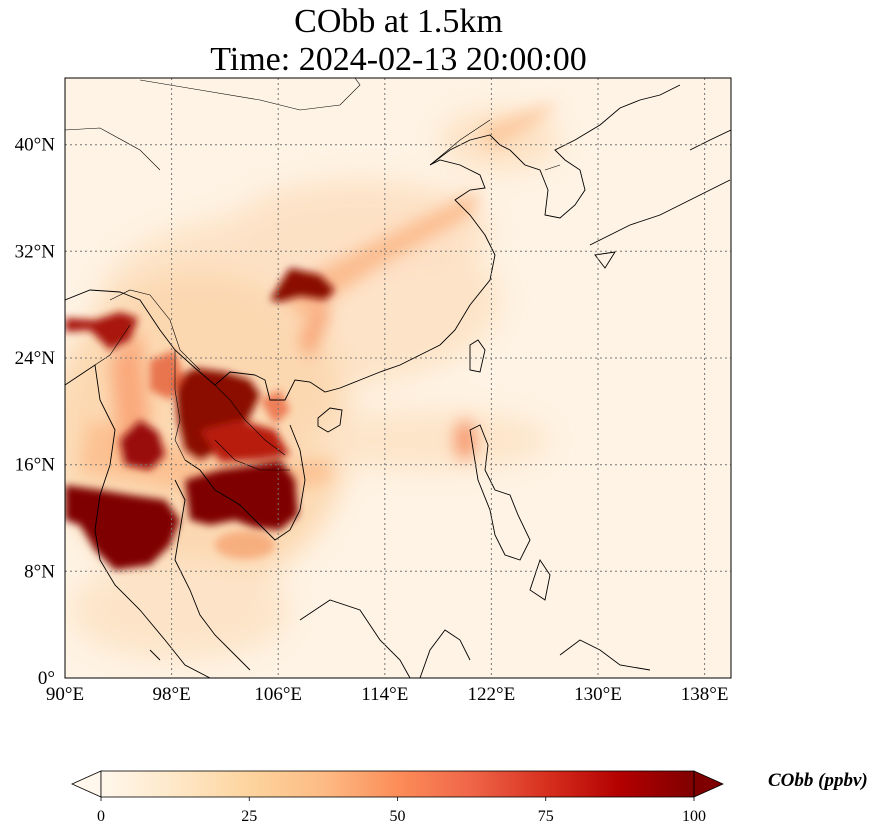  I want to click on colorbar-tick-label: 100, so click(694, 816).